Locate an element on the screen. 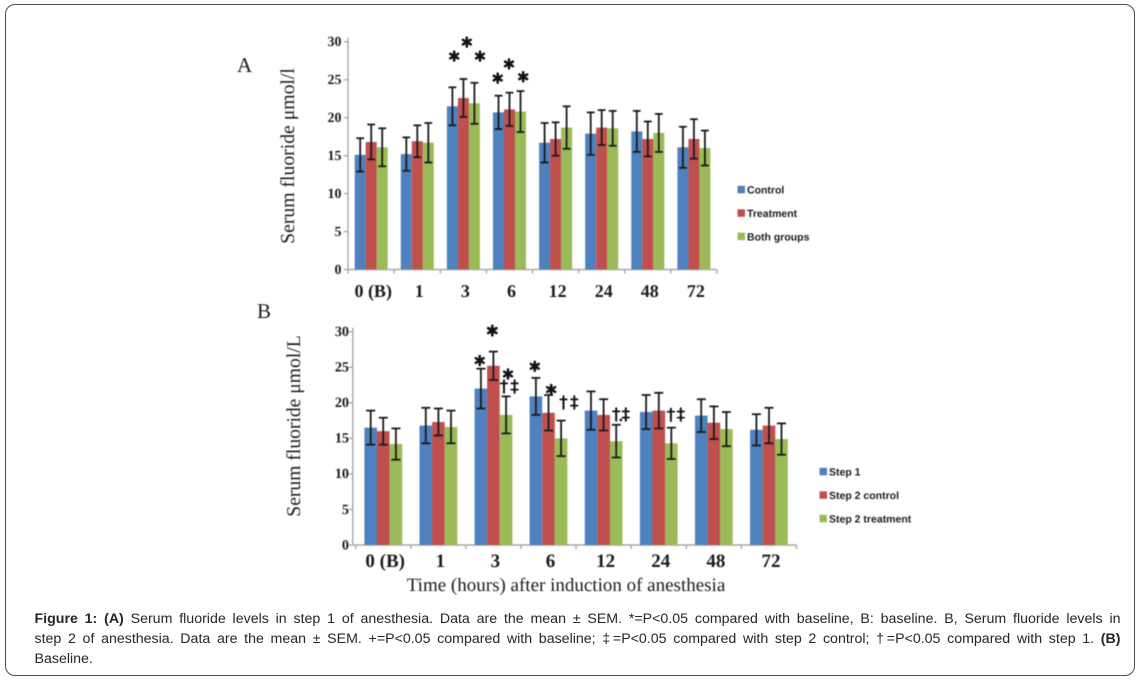 Image resolution: width=1140 pixels, height=682 pixels. svg-text: Control is located at coordinates (765, 191).